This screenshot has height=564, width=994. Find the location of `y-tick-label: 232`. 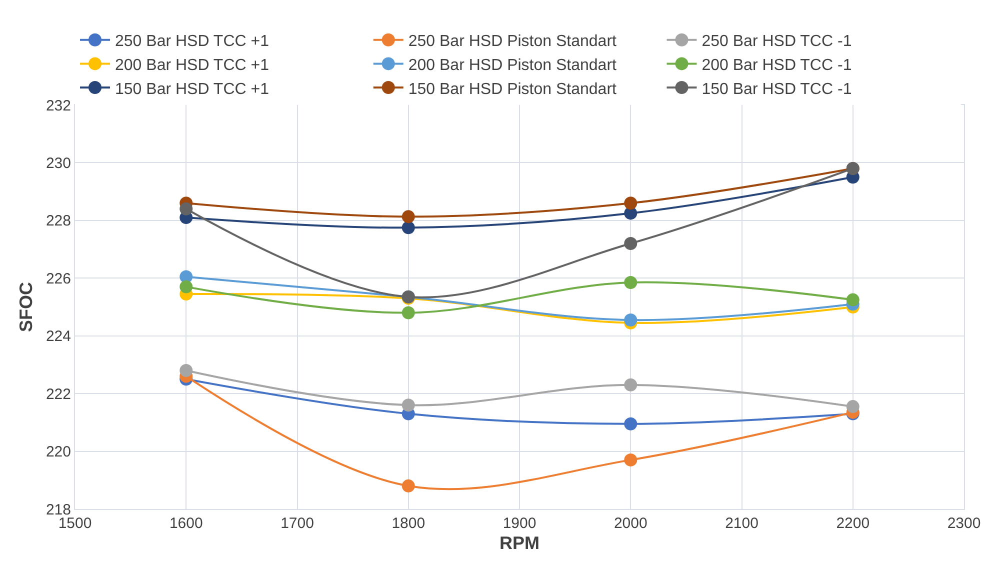

y-tick-label: 232 is located at coordinates (58, 105).